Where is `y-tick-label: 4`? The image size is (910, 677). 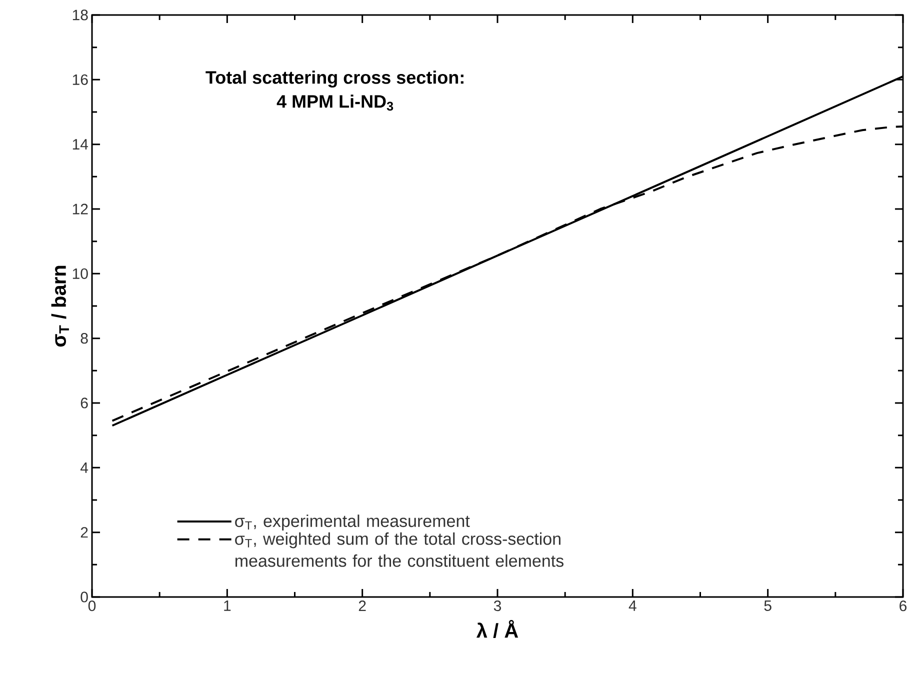
y-tick-label: 4 is located at coordinates (84, 467).